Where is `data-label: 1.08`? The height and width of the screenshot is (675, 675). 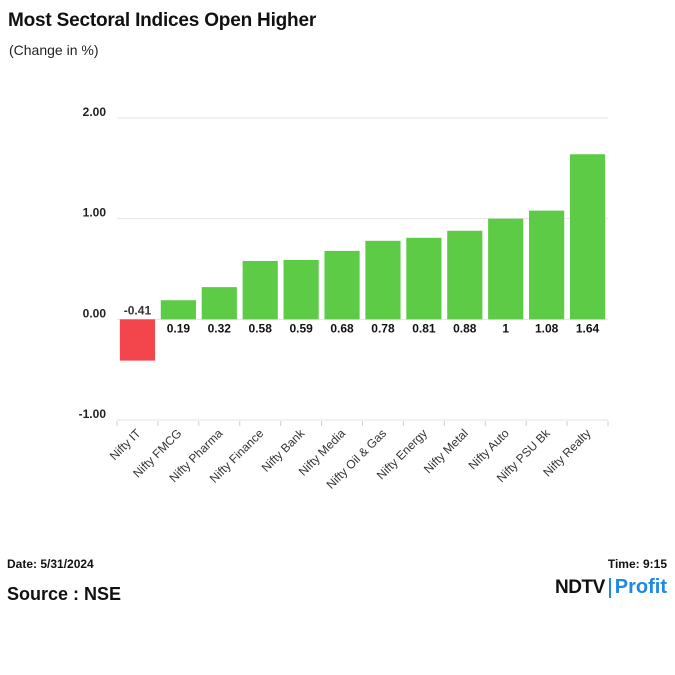 data-label: 1.08 is located at coordinates (547, 328).